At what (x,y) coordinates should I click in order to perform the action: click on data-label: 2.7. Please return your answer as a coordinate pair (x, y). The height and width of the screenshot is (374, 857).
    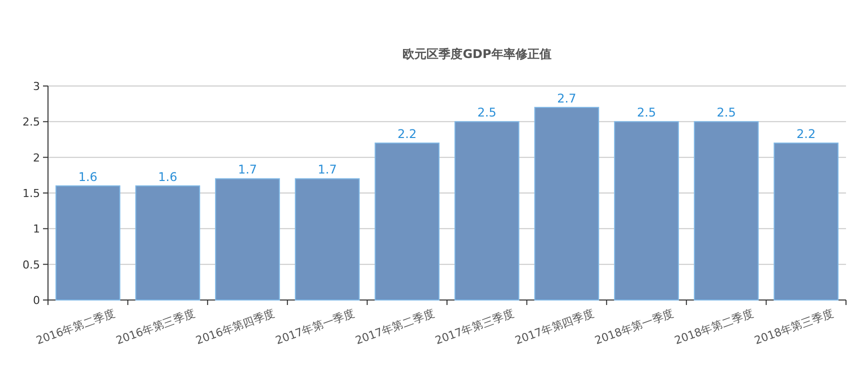
    Looking at the image, I should click on (566, 98).